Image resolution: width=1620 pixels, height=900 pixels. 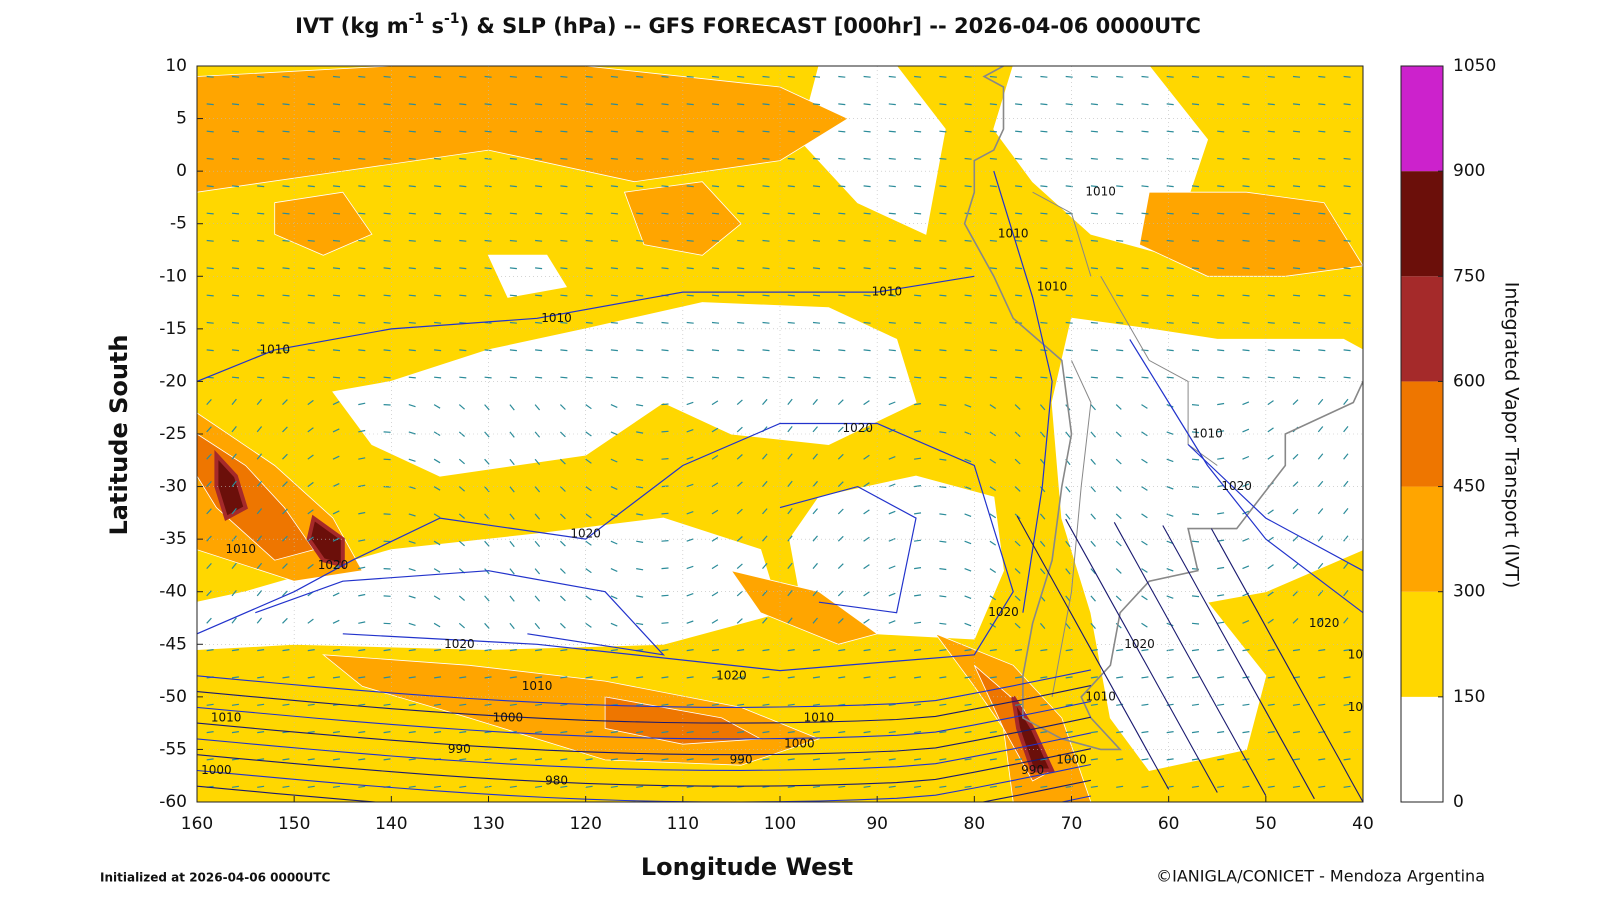 I want to click on footer-left: Initialized at 2026-04-06 0000UTC, so click(x=215, y=878).